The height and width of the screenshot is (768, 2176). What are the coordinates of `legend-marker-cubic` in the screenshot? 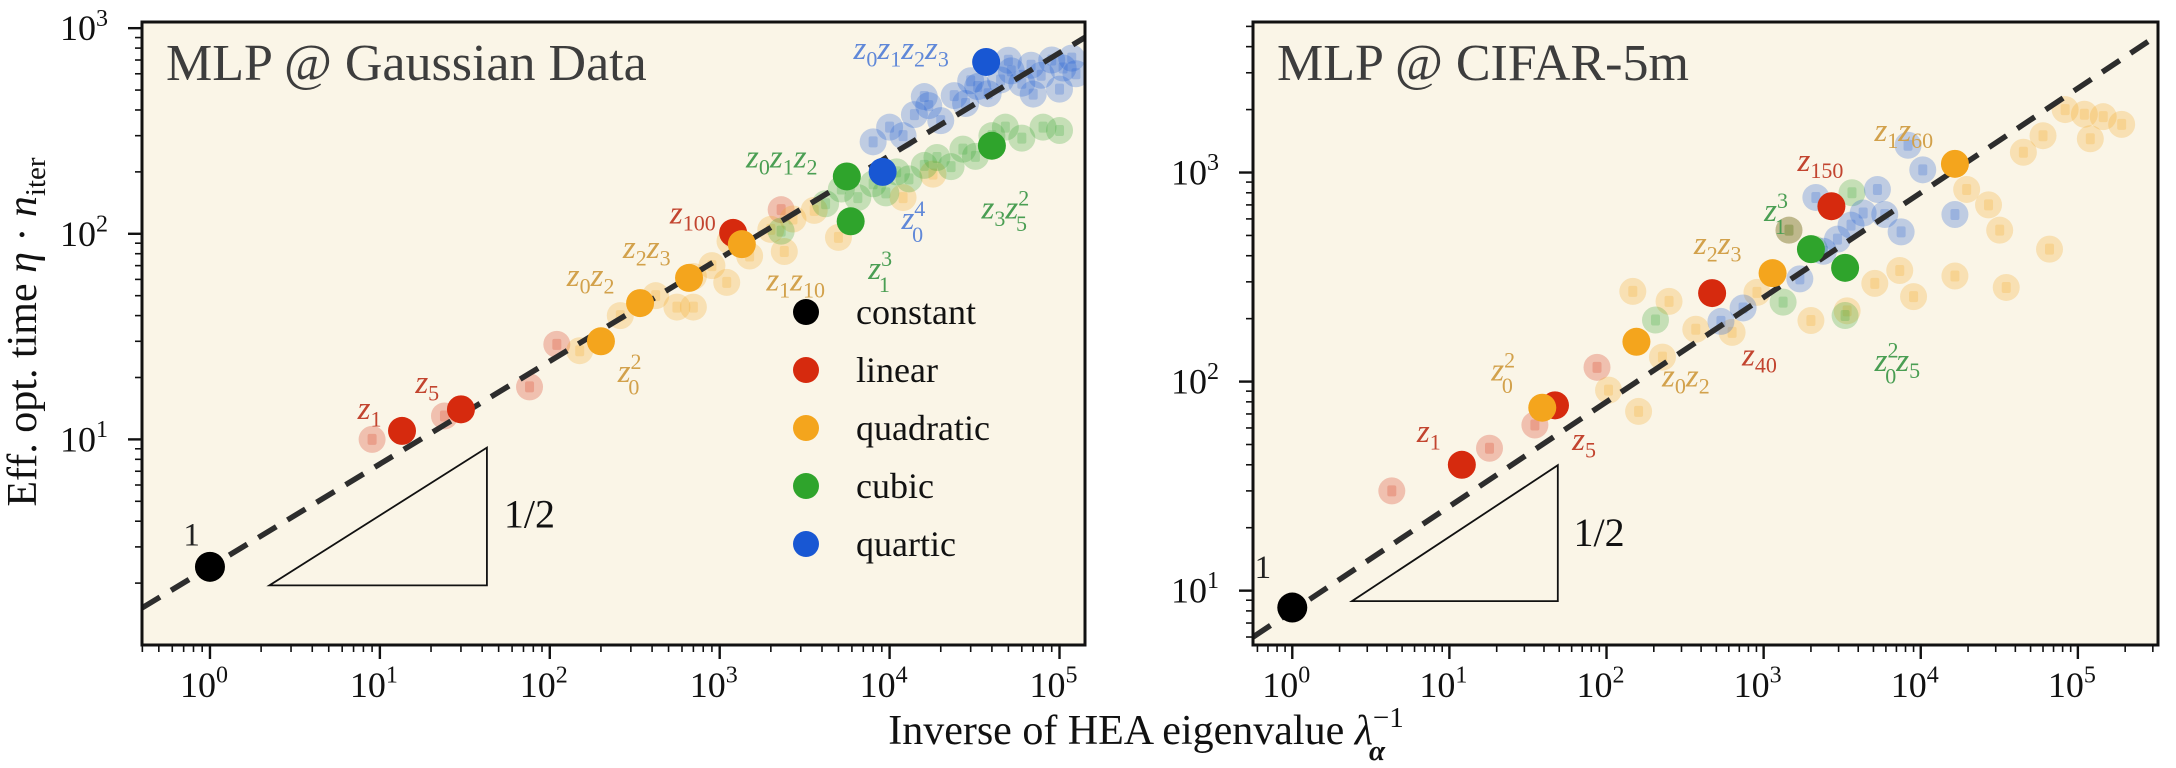 It's located at (806, 486).